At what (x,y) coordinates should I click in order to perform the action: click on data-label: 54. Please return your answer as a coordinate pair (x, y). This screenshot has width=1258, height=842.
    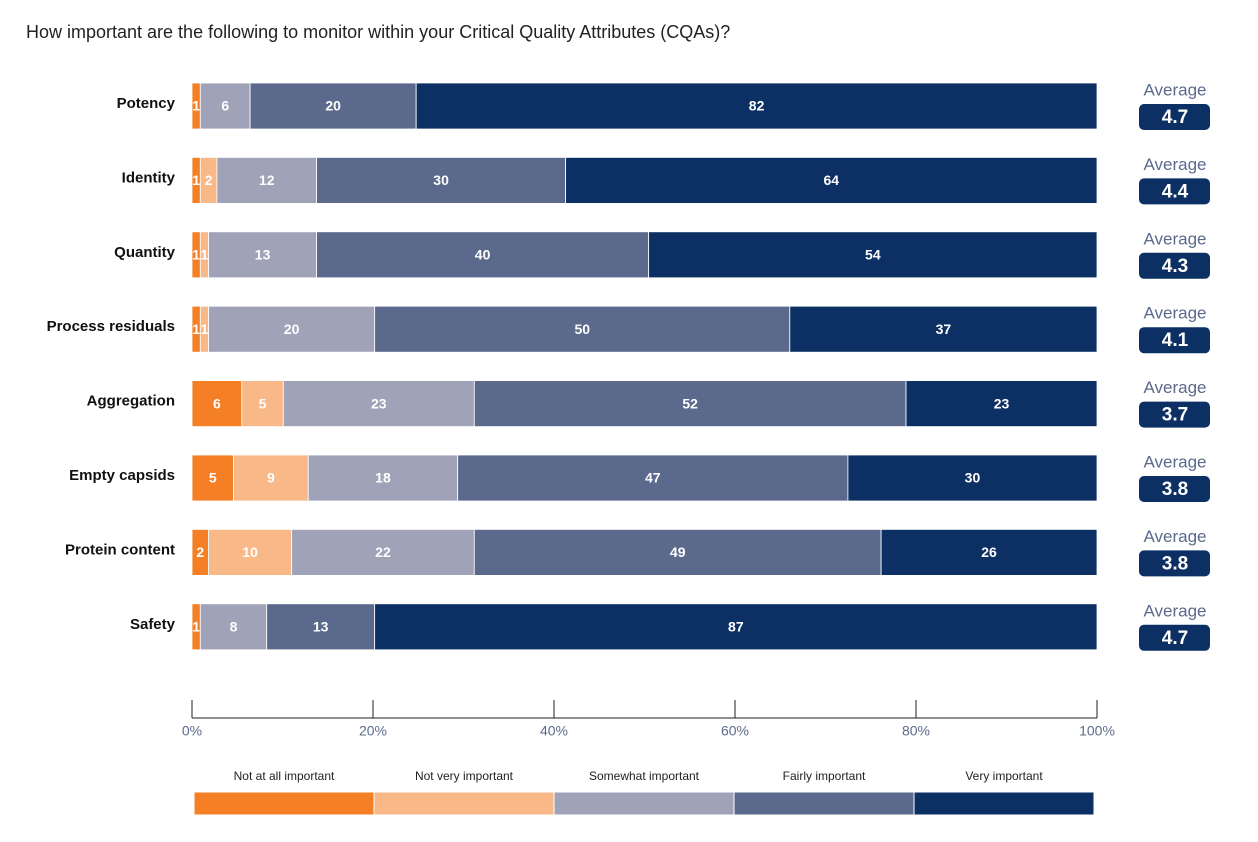
    Looking at the image, I should click on (873, 255).